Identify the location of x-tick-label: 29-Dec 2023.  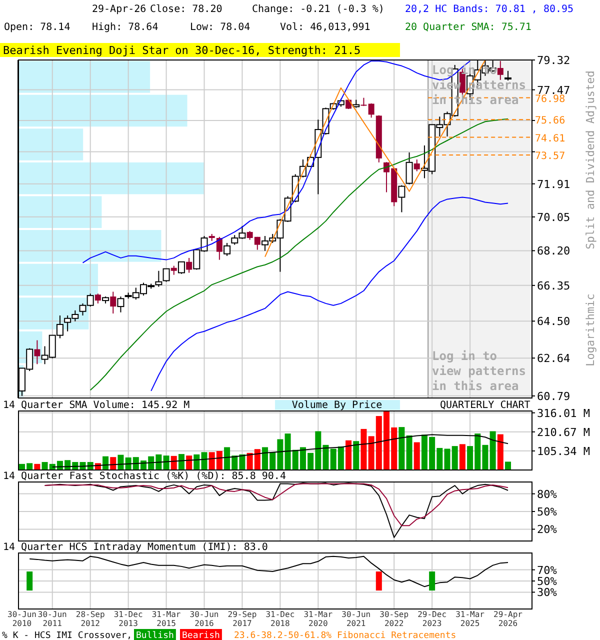
(432, 619).